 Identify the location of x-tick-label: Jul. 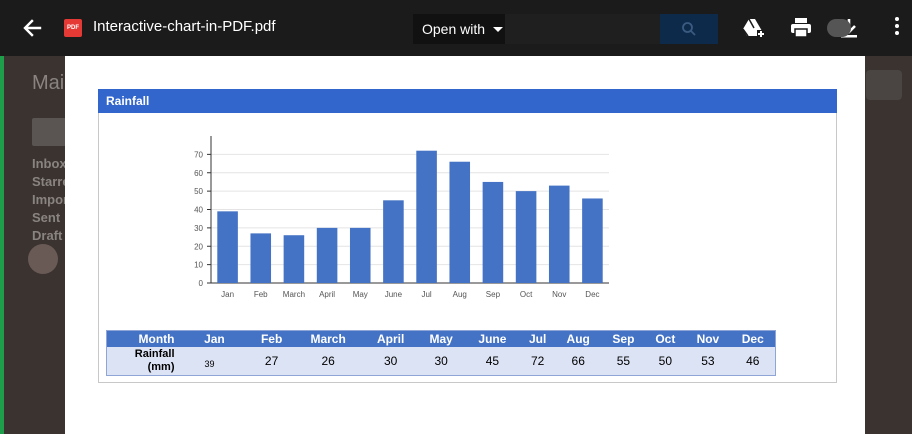
(426, 294).